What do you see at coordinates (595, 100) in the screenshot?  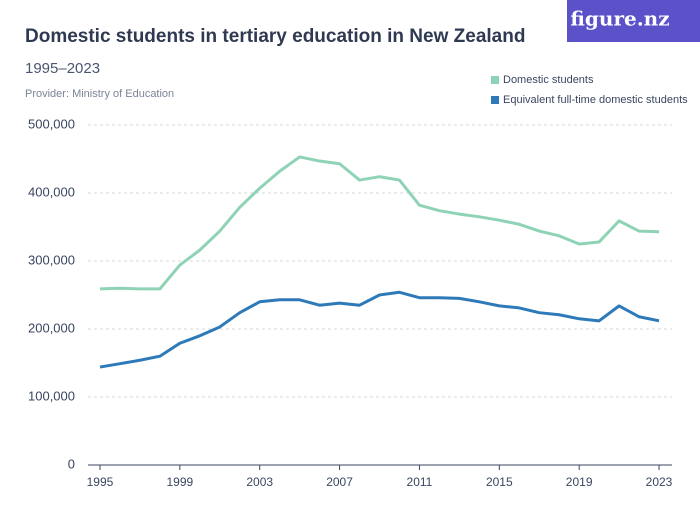 I see `legend-label: Equivalent full-time domestic students` at bounding box center [595, 100].